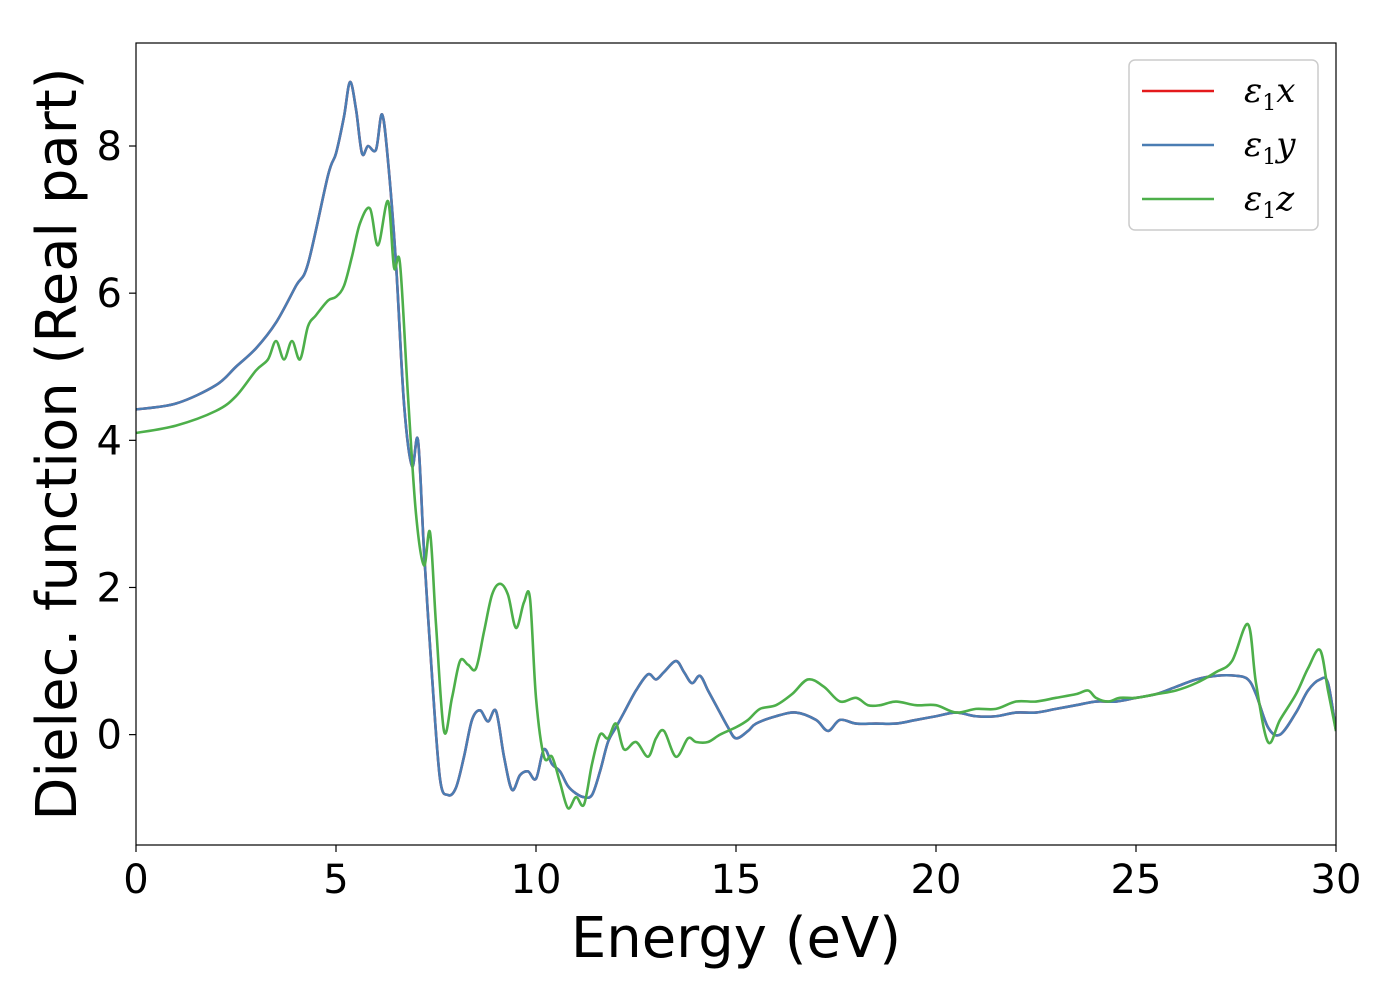 This screenshot has width=1400, height=1000. What do you see at coordinates (109, 294) in the screenshot?
I see `y-tick-label: 6` at bounding box center [109, 294].